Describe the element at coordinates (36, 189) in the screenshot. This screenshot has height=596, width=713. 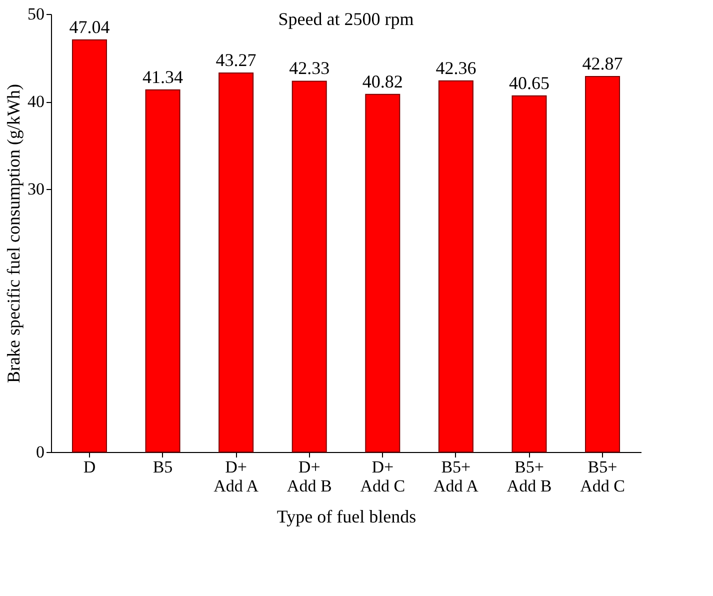
I see `y-tick-label: 30` at that location.